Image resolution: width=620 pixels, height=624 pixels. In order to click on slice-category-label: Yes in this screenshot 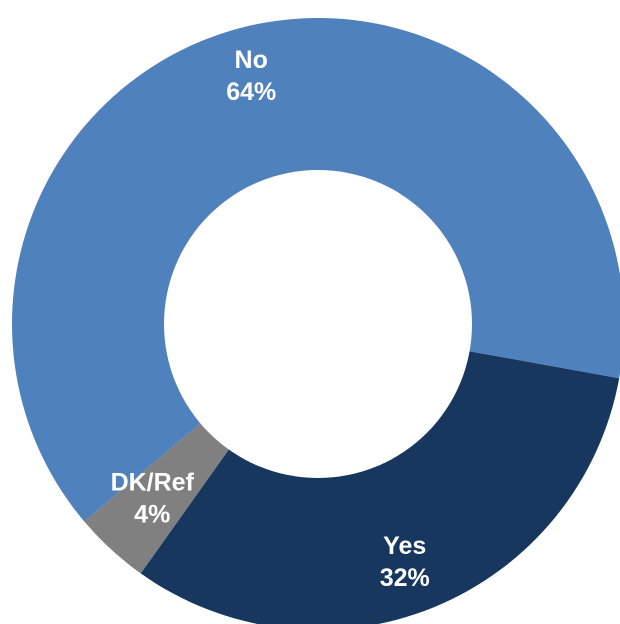, I will do `click(404, 546)`.